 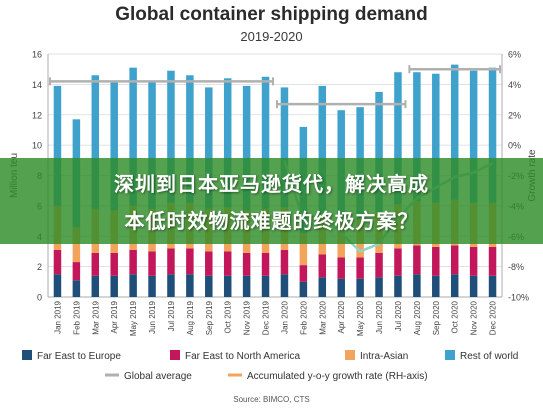 What do you see at coordinates (76, 317) in the screenshot?
I see `x-tick-label: Feb 2019` at bounding box center [76, 317].